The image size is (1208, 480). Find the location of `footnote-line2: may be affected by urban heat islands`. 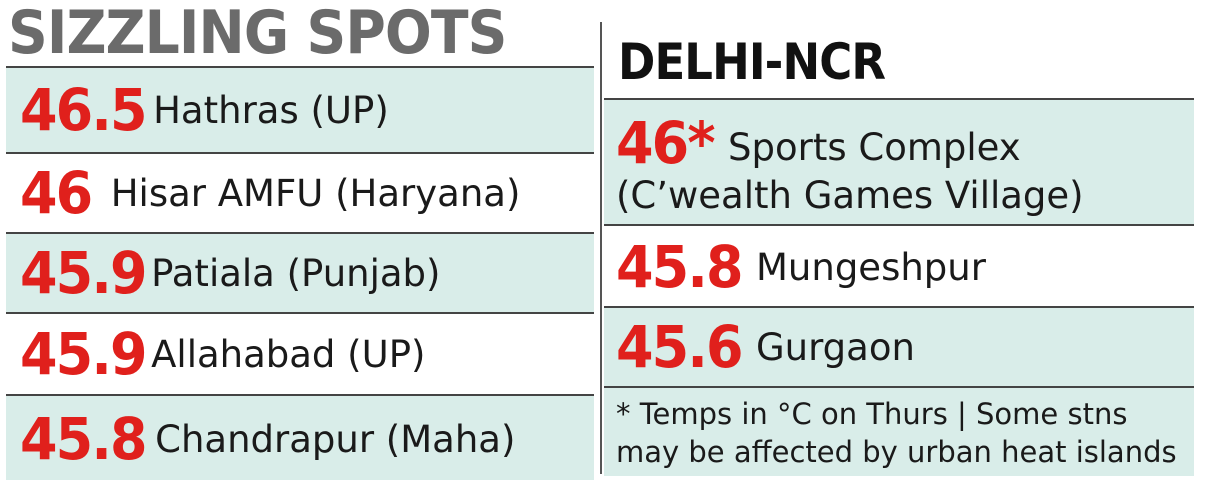

footnote-line2: may be affected by urban heat islands is located at coordinates (896, 452).